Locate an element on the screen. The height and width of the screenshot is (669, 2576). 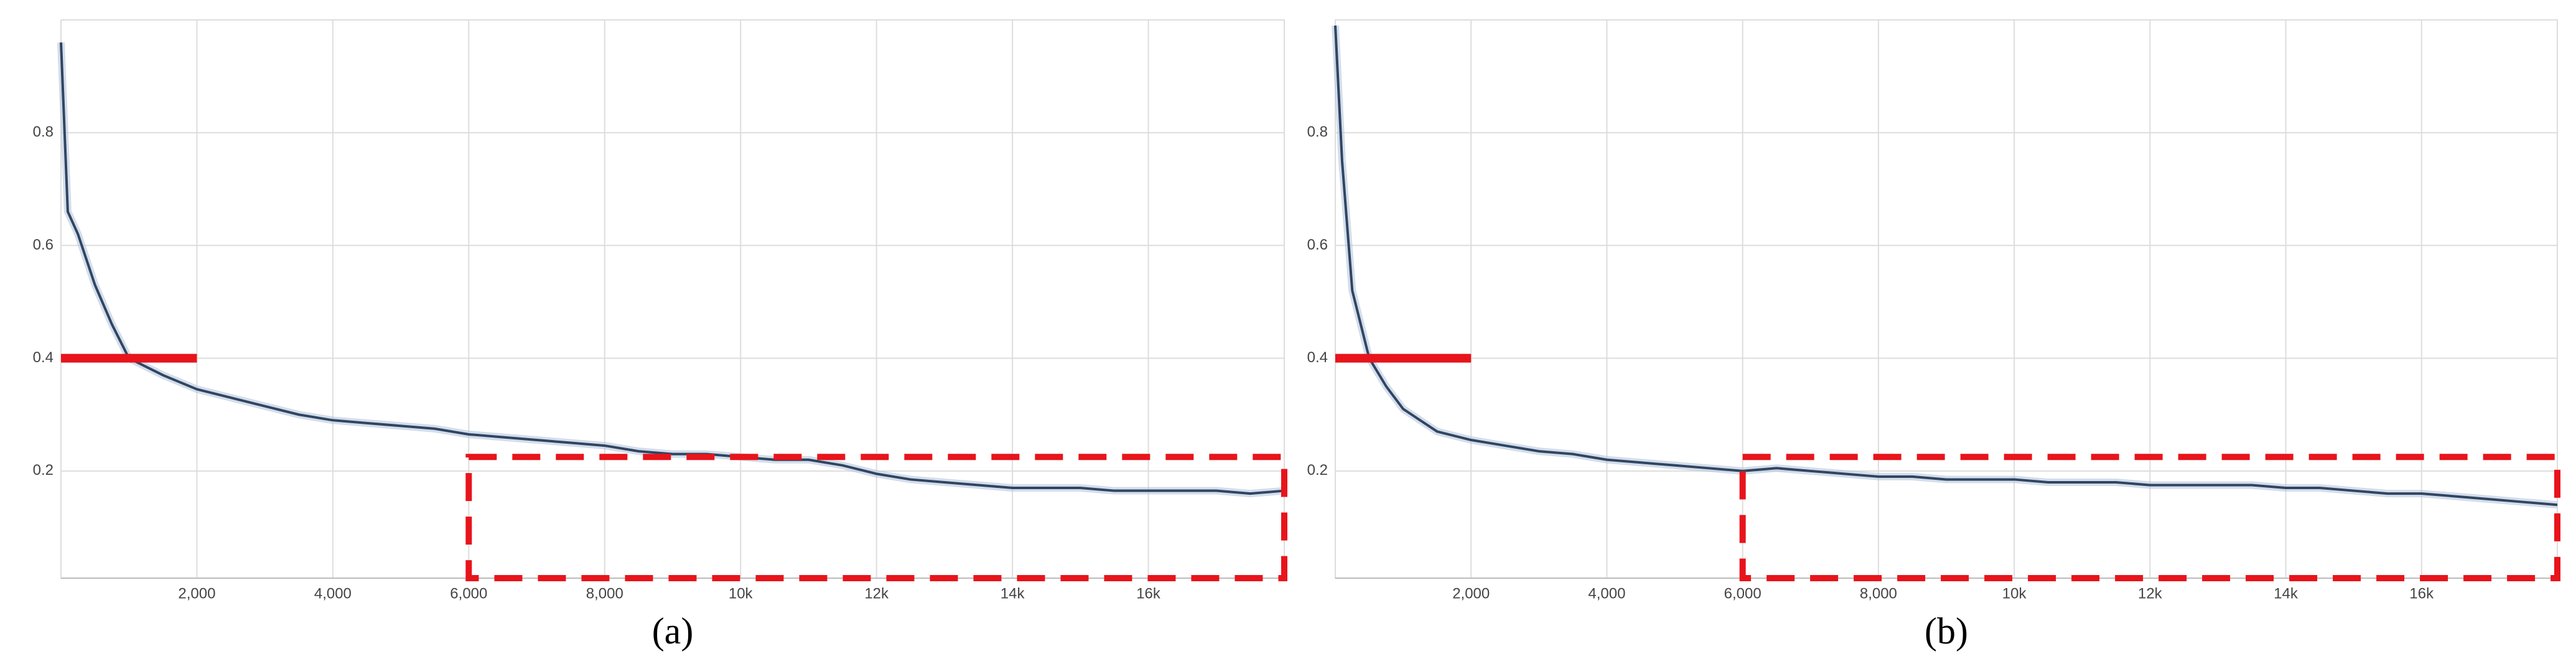
caption: (a) is located at coordinates (673, 632).